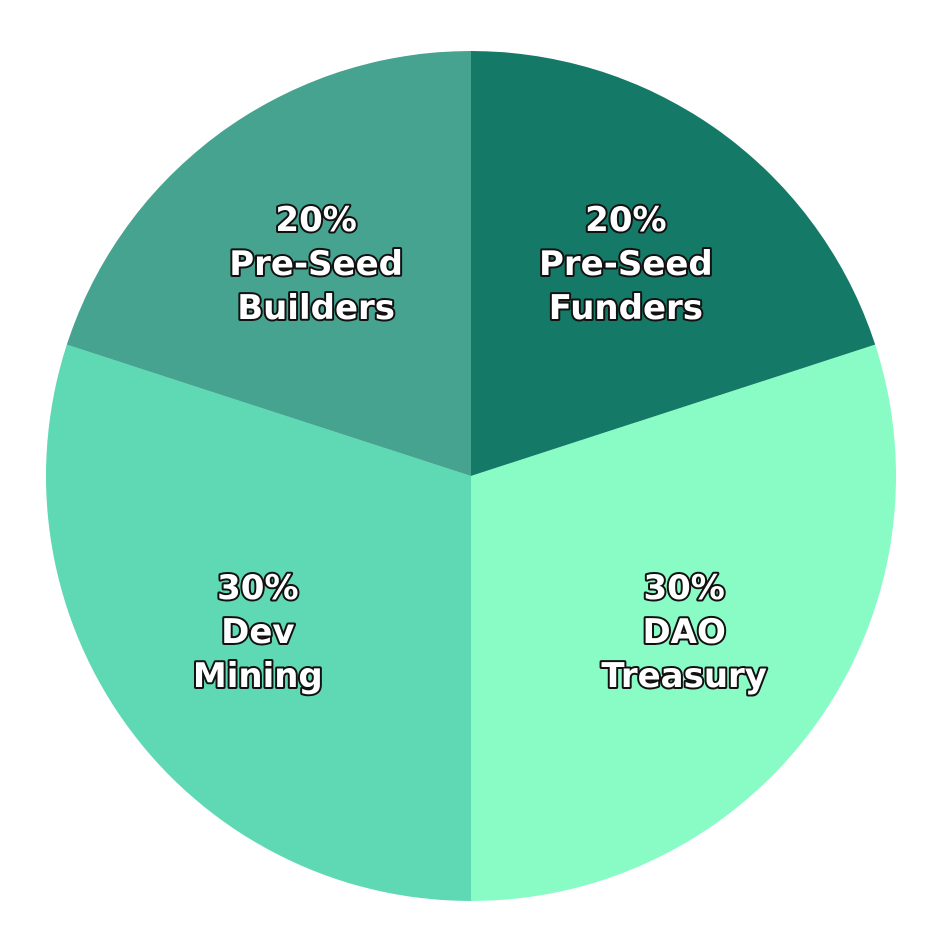  I want to click on slice-percent-label-0: 20%, so click(625, 220).